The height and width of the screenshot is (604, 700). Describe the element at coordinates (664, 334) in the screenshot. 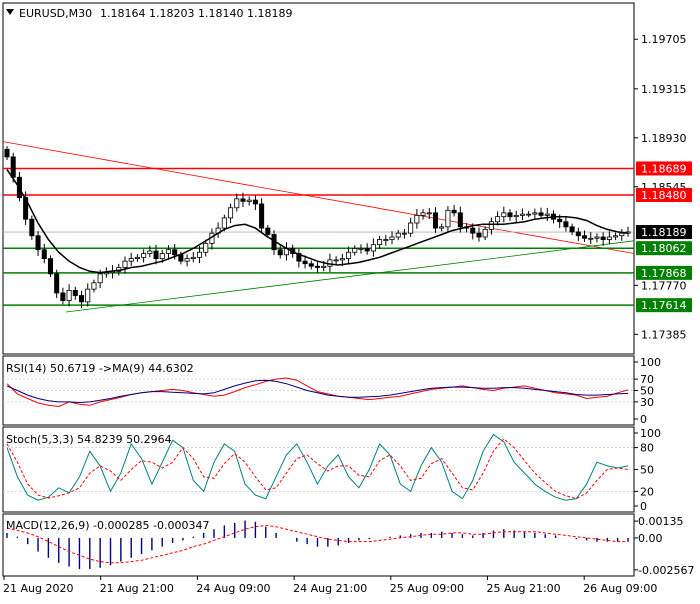

I see `price-tick-label: 1.17385` at that location.